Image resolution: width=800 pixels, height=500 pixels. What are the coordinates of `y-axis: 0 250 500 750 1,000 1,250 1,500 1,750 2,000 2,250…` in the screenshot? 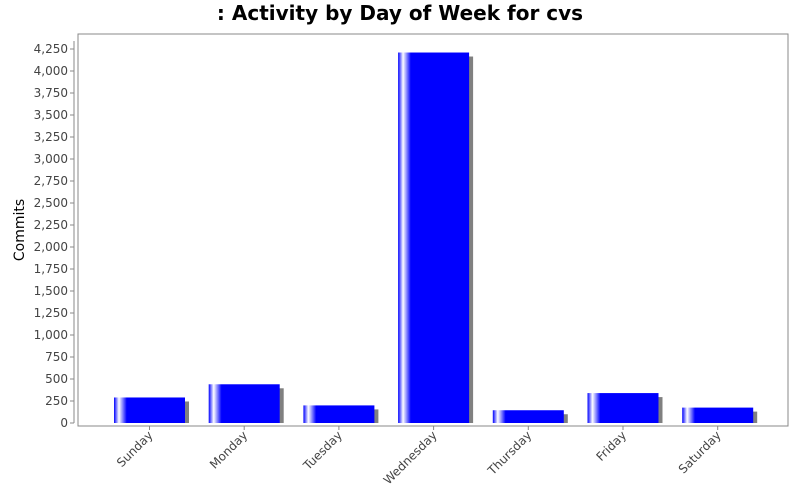 It's located at (54, 235).